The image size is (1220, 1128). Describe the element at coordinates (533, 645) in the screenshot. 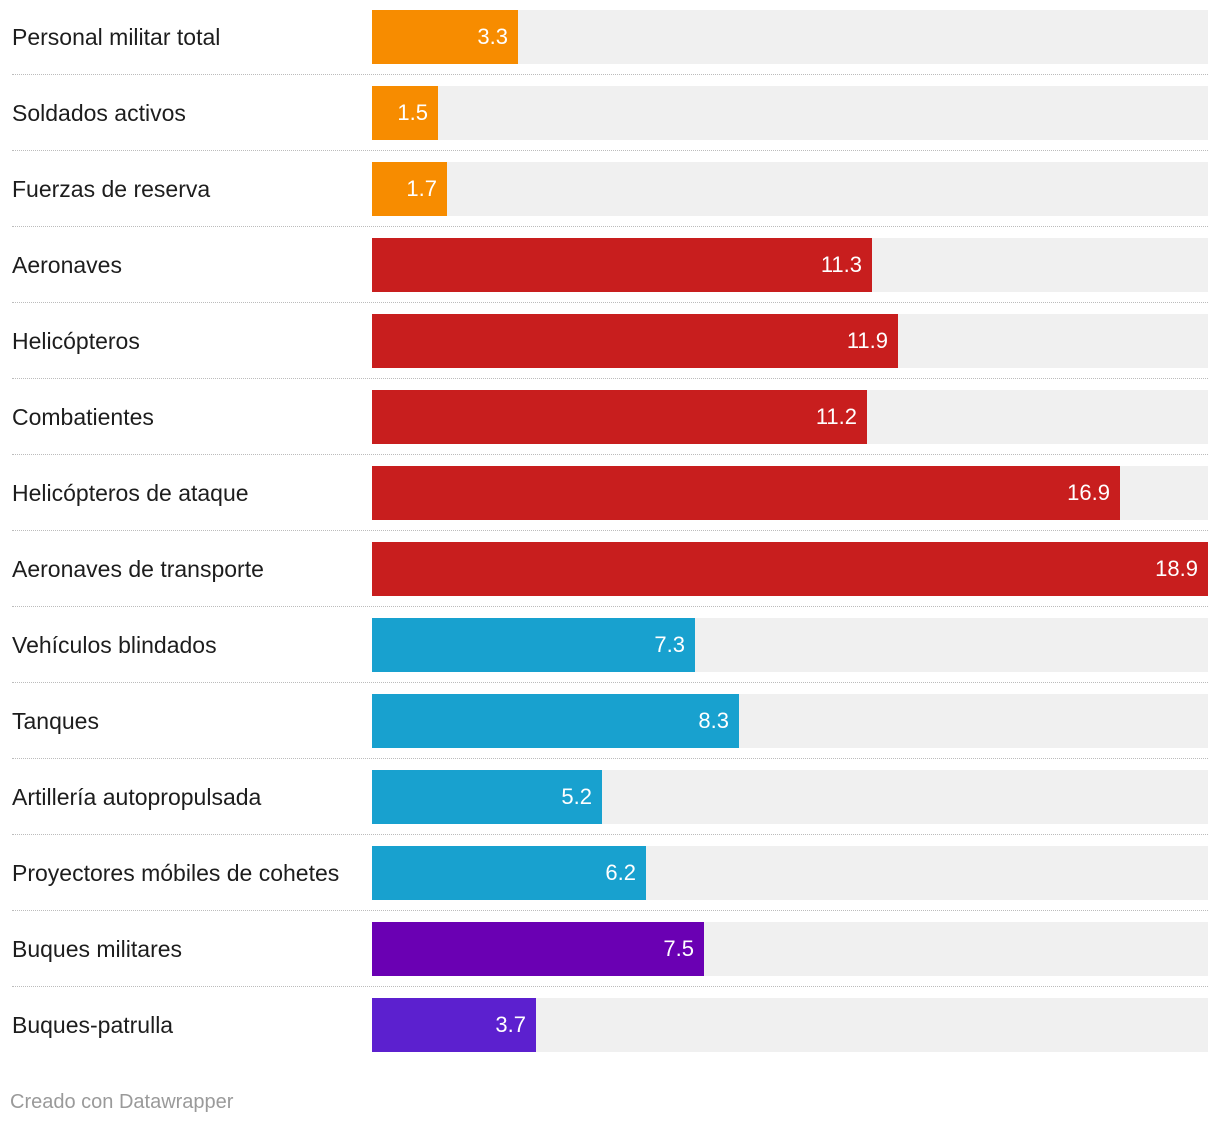

I see `bar: 7.3` at that location.